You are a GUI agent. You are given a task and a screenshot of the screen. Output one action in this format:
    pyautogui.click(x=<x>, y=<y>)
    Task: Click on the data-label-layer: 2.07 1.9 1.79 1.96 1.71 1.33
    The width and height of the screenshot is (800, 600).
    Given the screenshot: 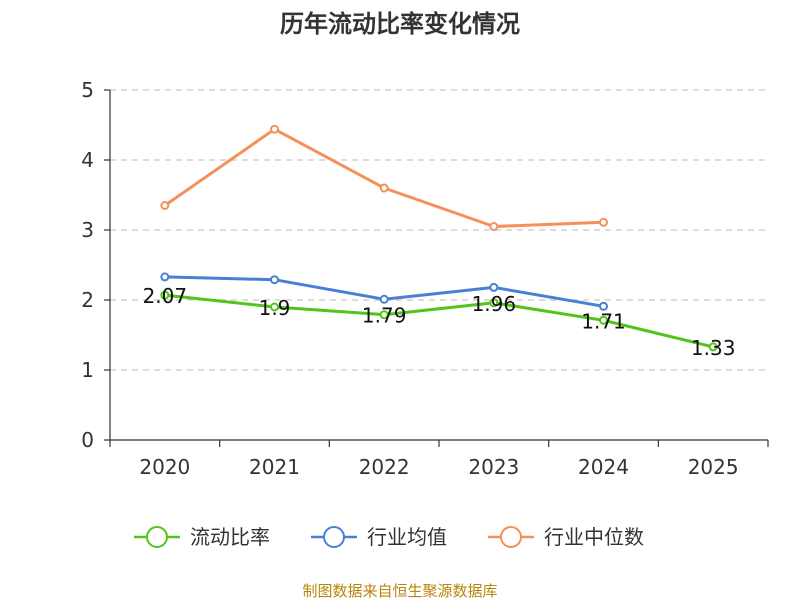 What is the action you would take?
    pyautogui.click(x=439, y=322)
    